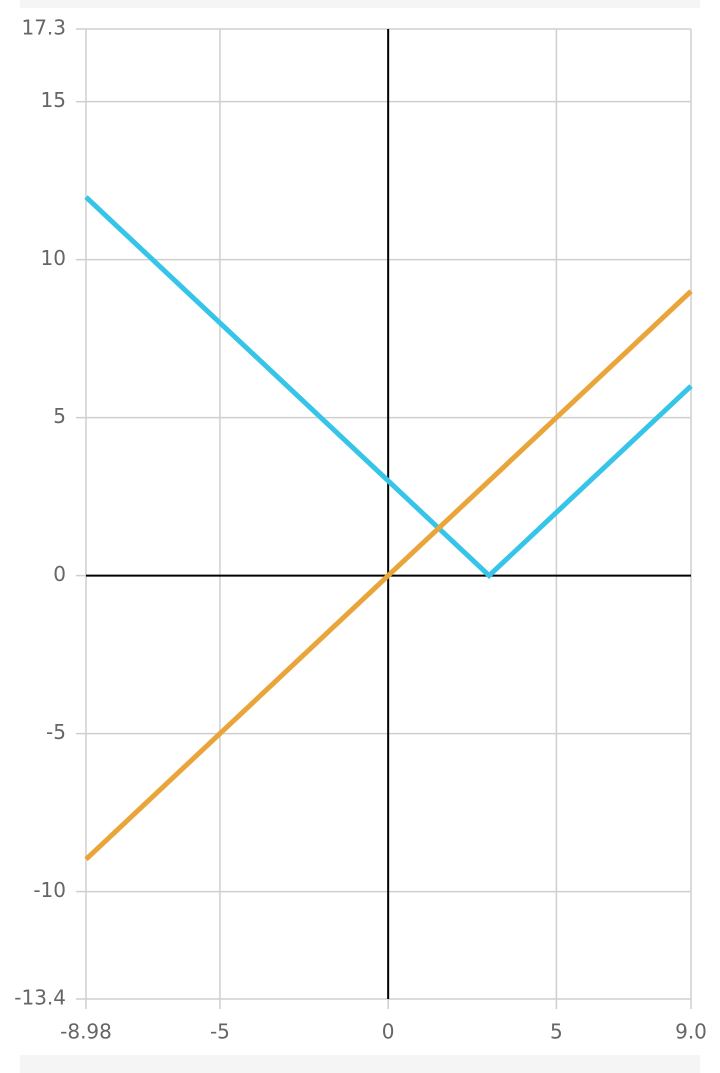 This screenshot has width=720, height=1073. Describe the element at coordinates (49, 890) in the screenshot. I see `y-tick-label: -10` at that location.